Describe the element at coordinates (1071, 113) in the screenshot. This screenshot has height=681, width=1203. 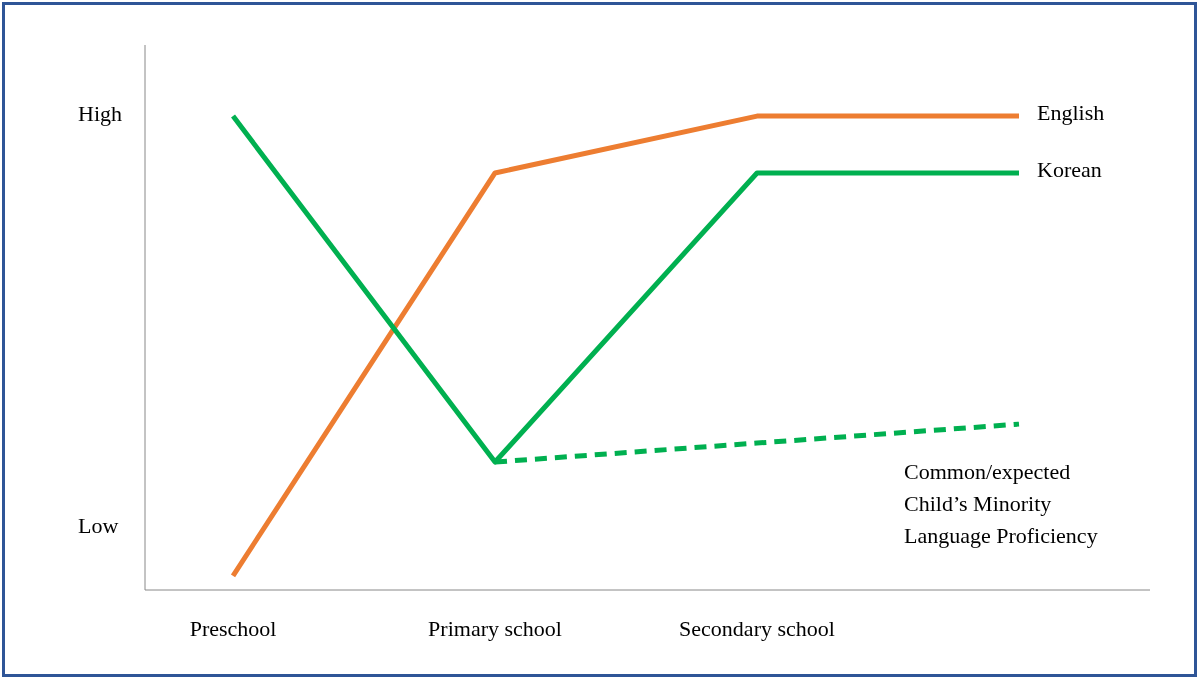
I see `series-label: English` at that location.